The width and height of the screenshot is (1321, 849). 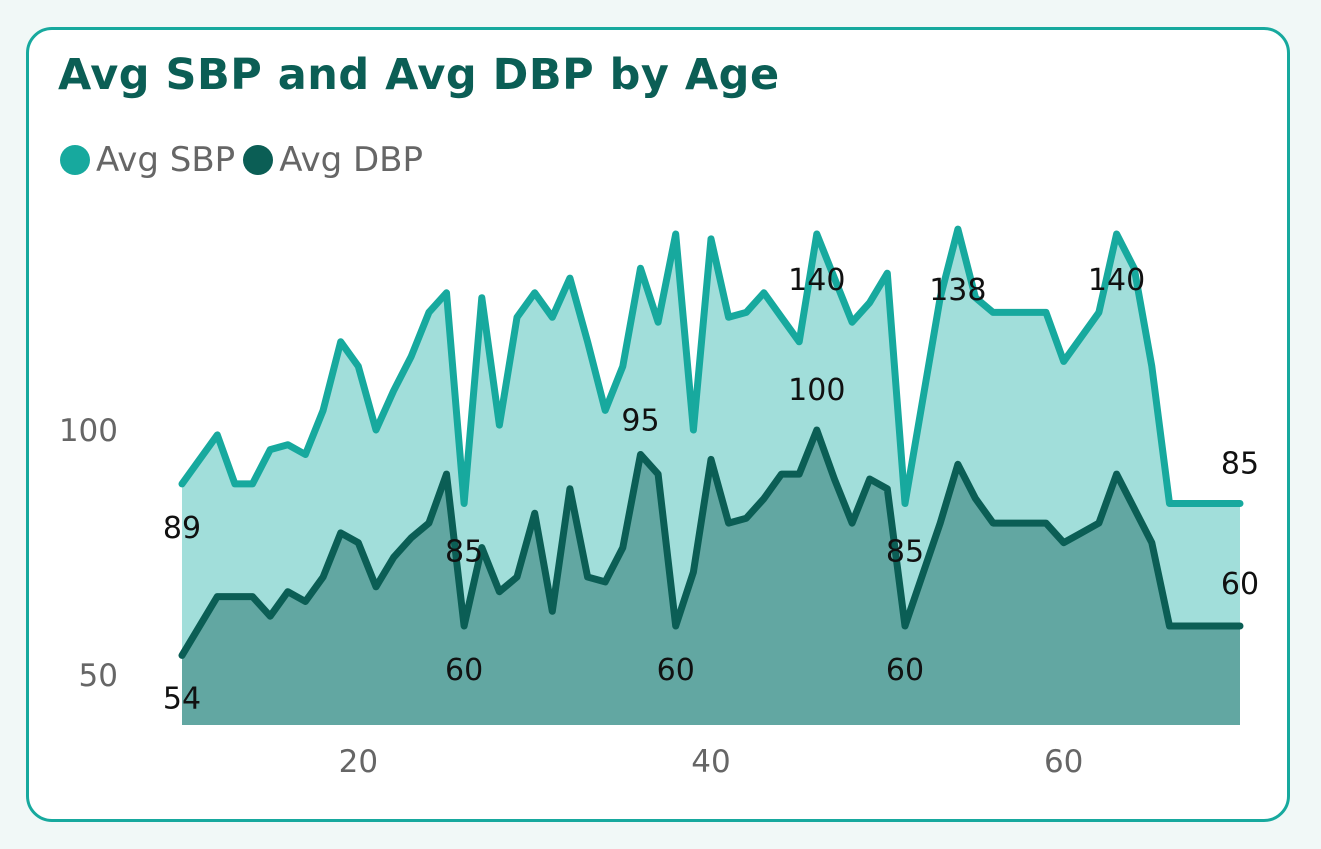 I want to click on legend-item-sbp: Avg SBP, so click(x=147, y=160).